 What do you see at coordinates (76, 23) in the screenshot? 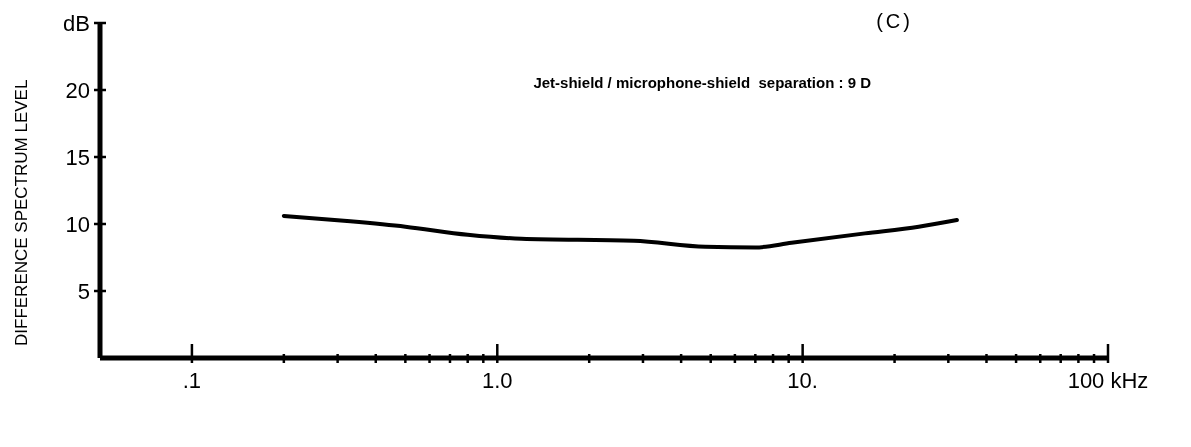
I see `y-tick-label: dB` at bounding box center [76, 23].